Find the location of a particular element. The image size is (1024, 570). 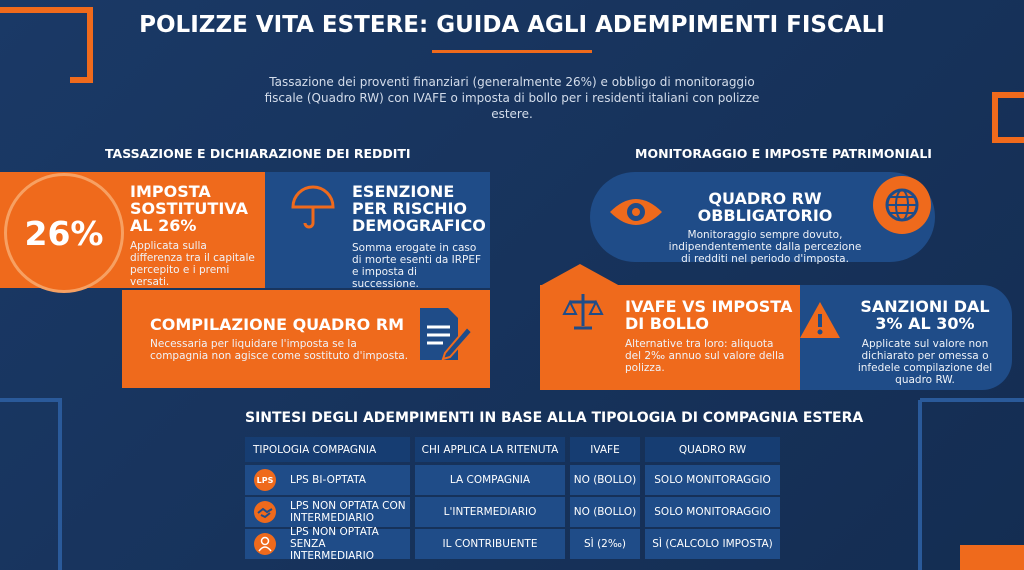

eye-icon is located at coordinates (636, 212).